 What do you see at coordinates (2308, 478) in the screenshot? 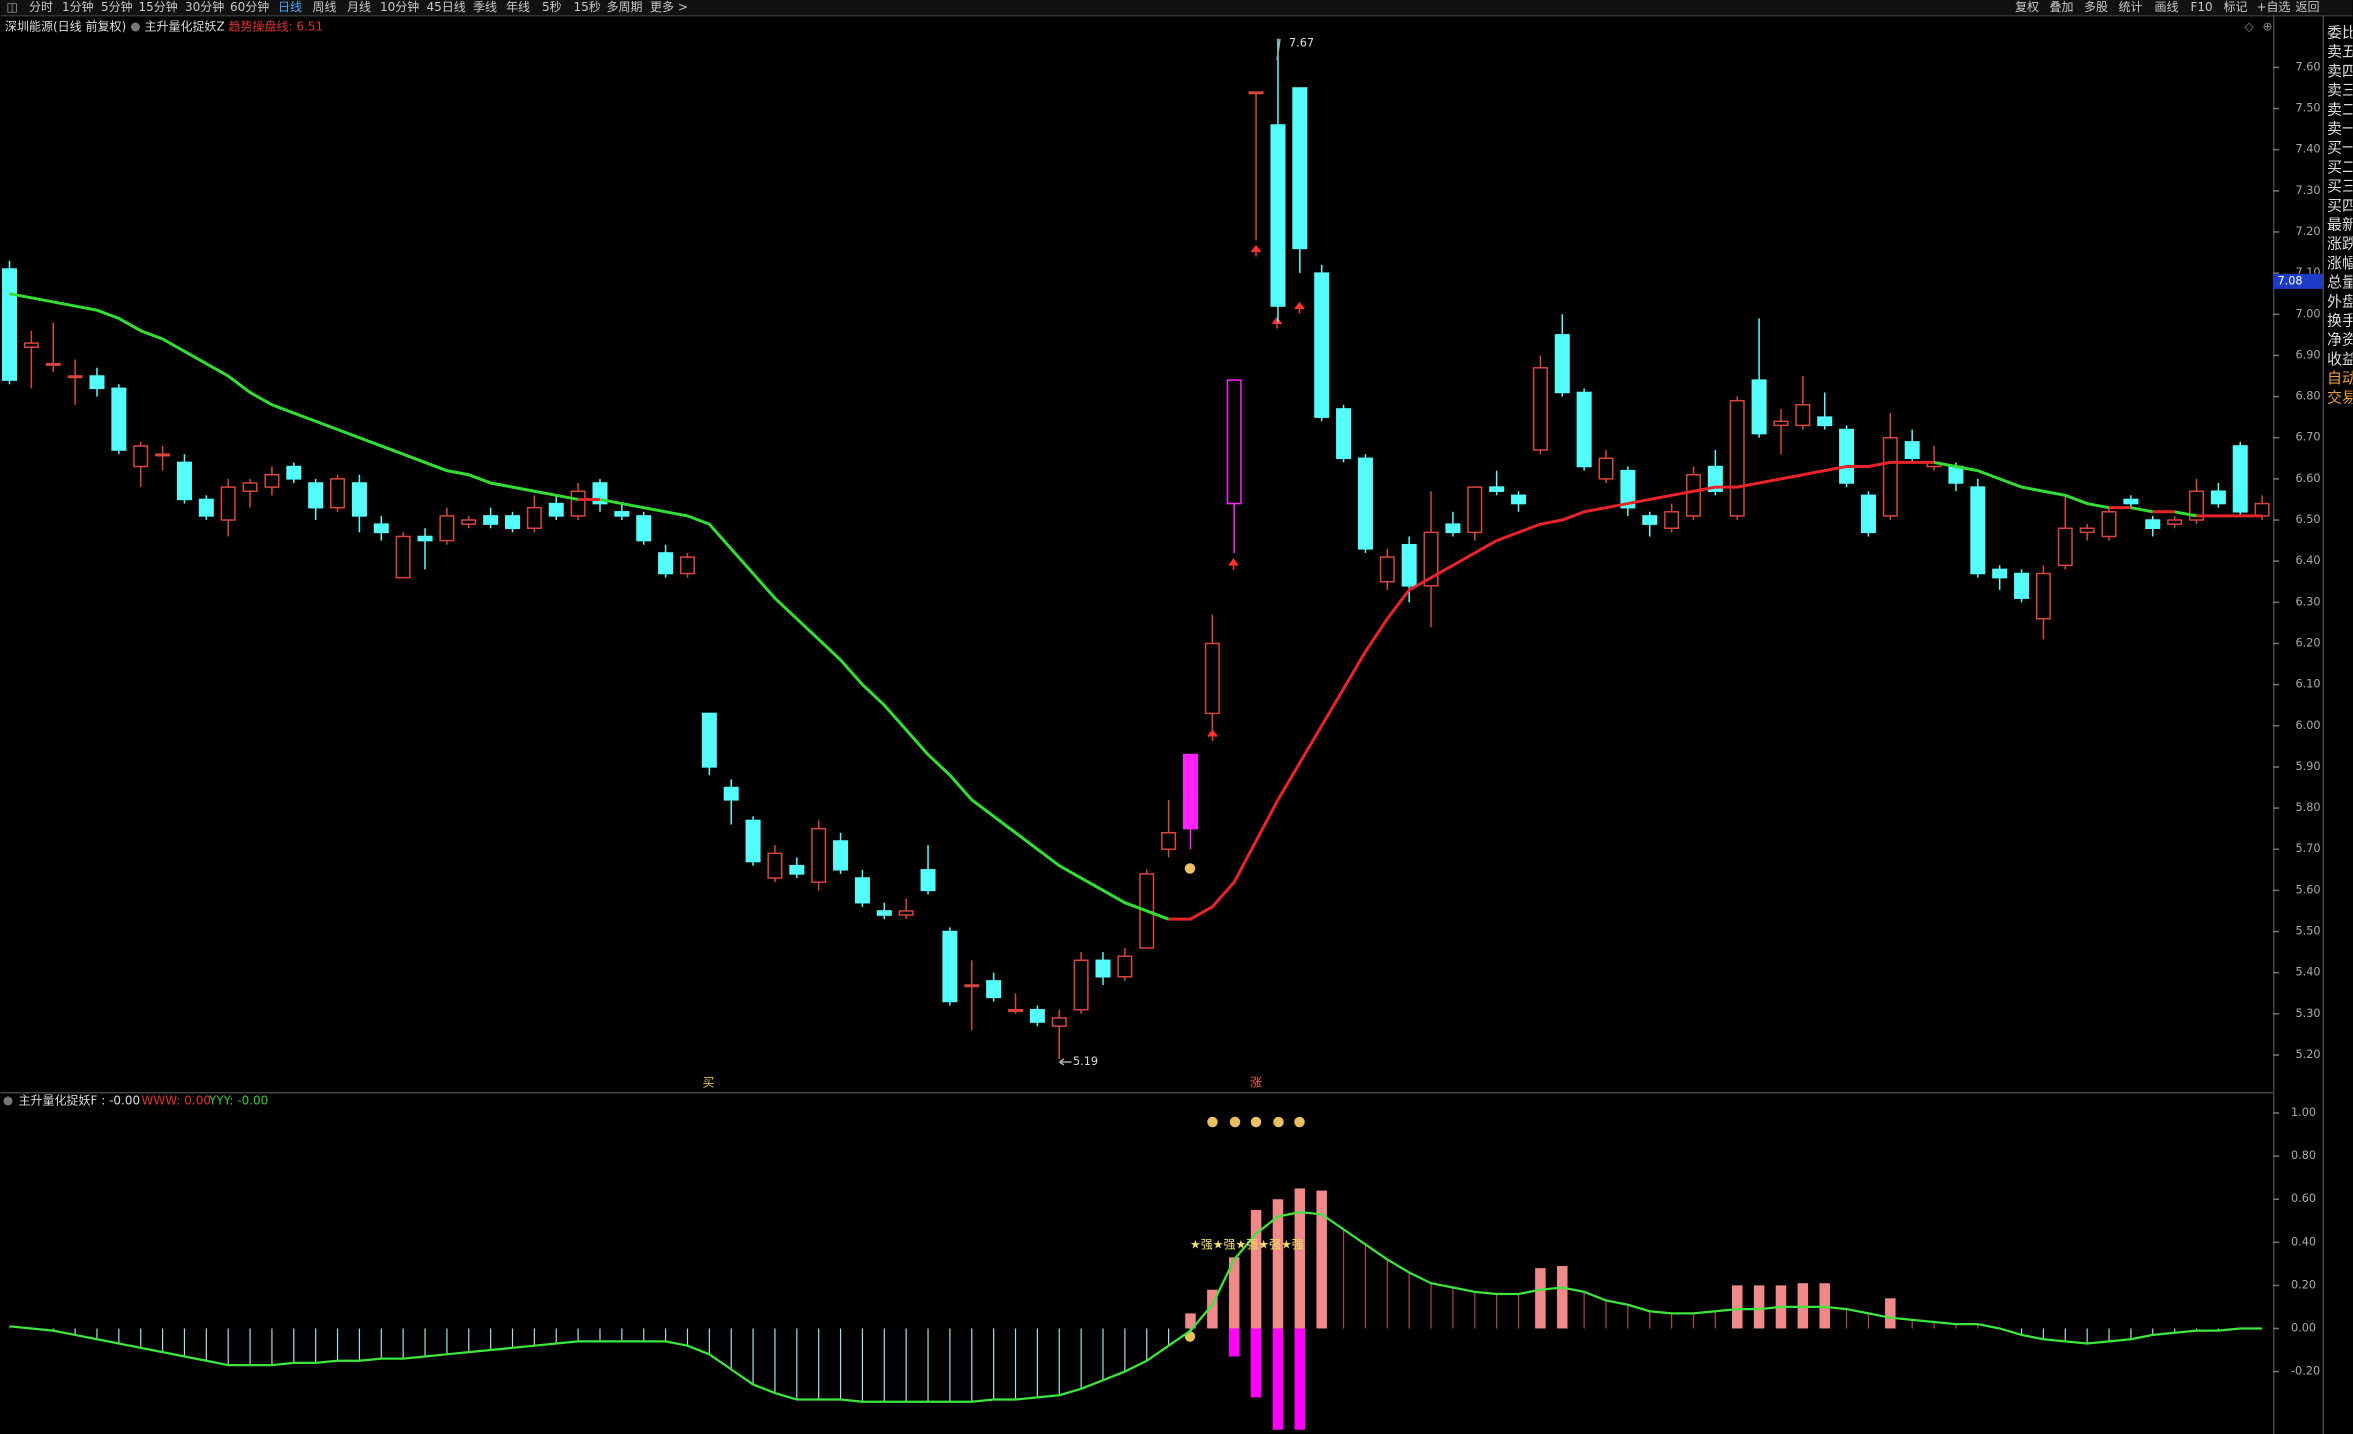
I see `y-tick-label: 6.60` at bounding box center [2308, 478].